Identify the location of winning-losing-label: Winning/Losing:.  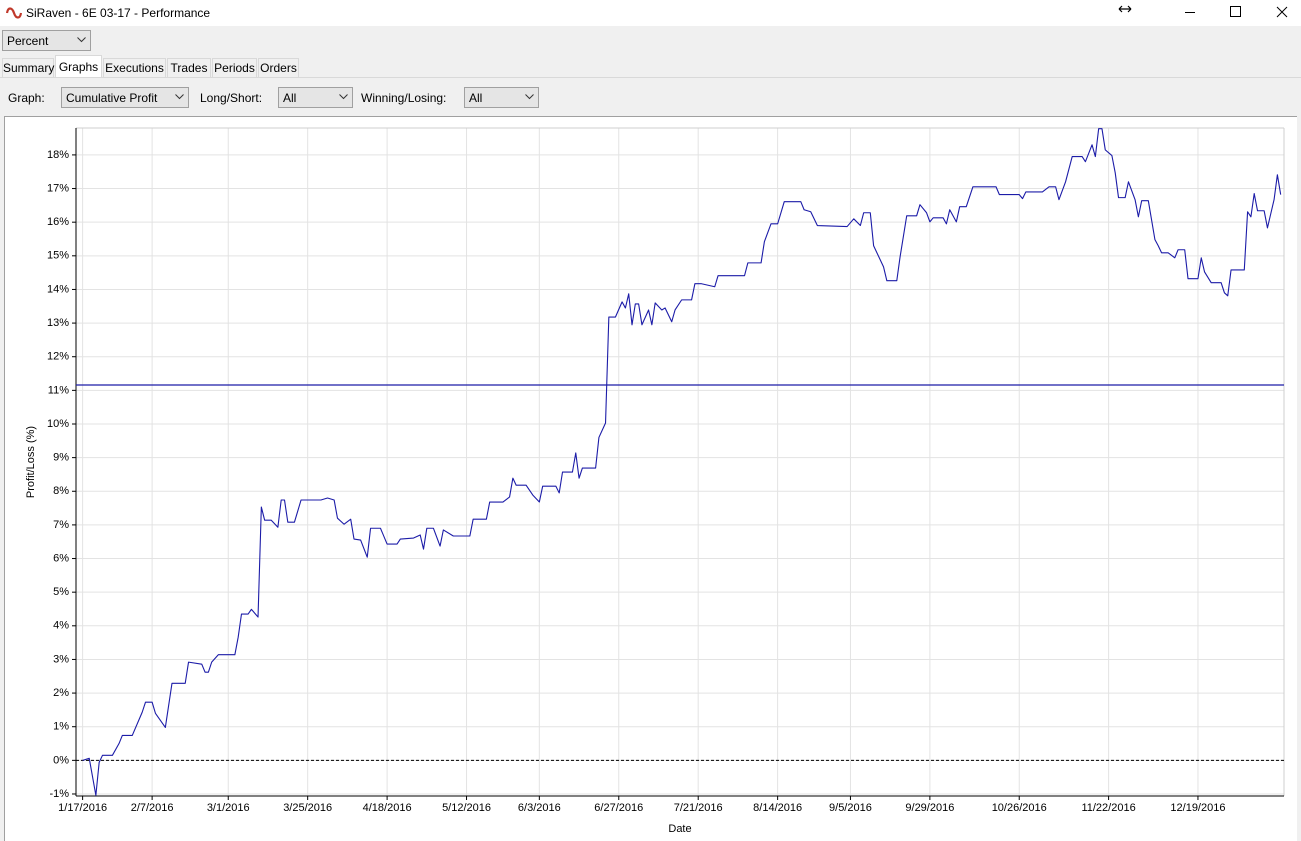
(404, 98).